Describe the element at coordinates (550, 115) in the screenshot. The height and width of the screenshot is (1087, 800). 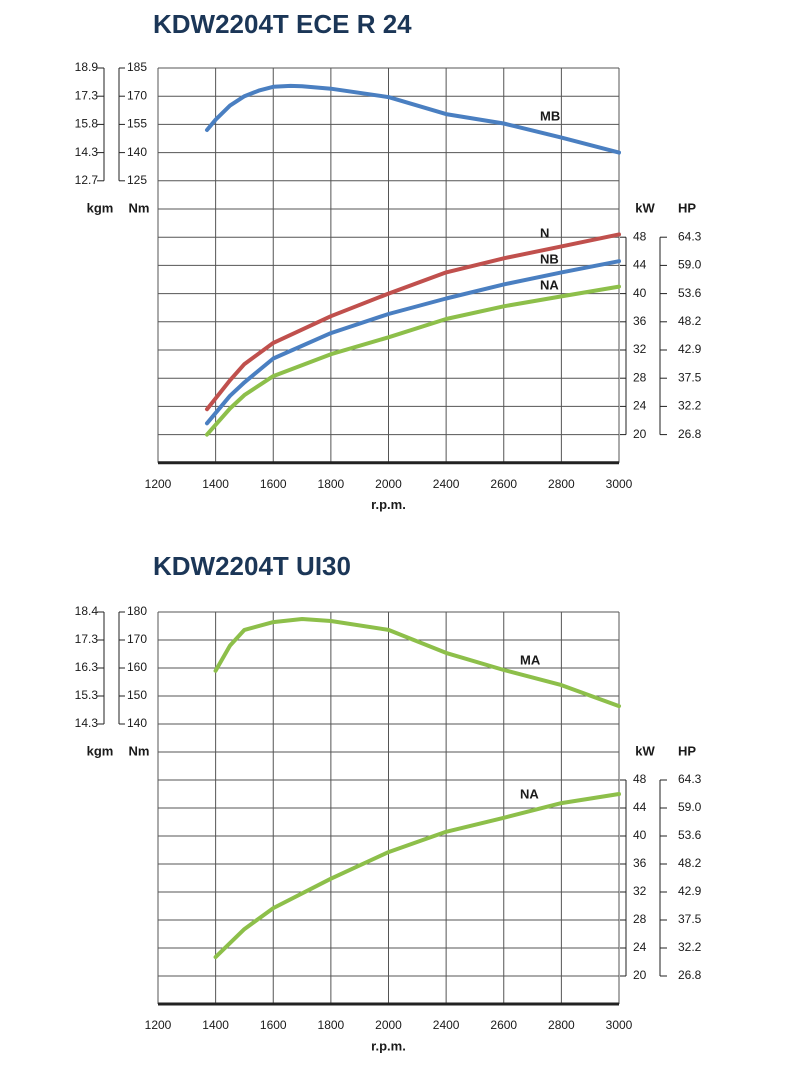
I see `series-label: MB` at that location.